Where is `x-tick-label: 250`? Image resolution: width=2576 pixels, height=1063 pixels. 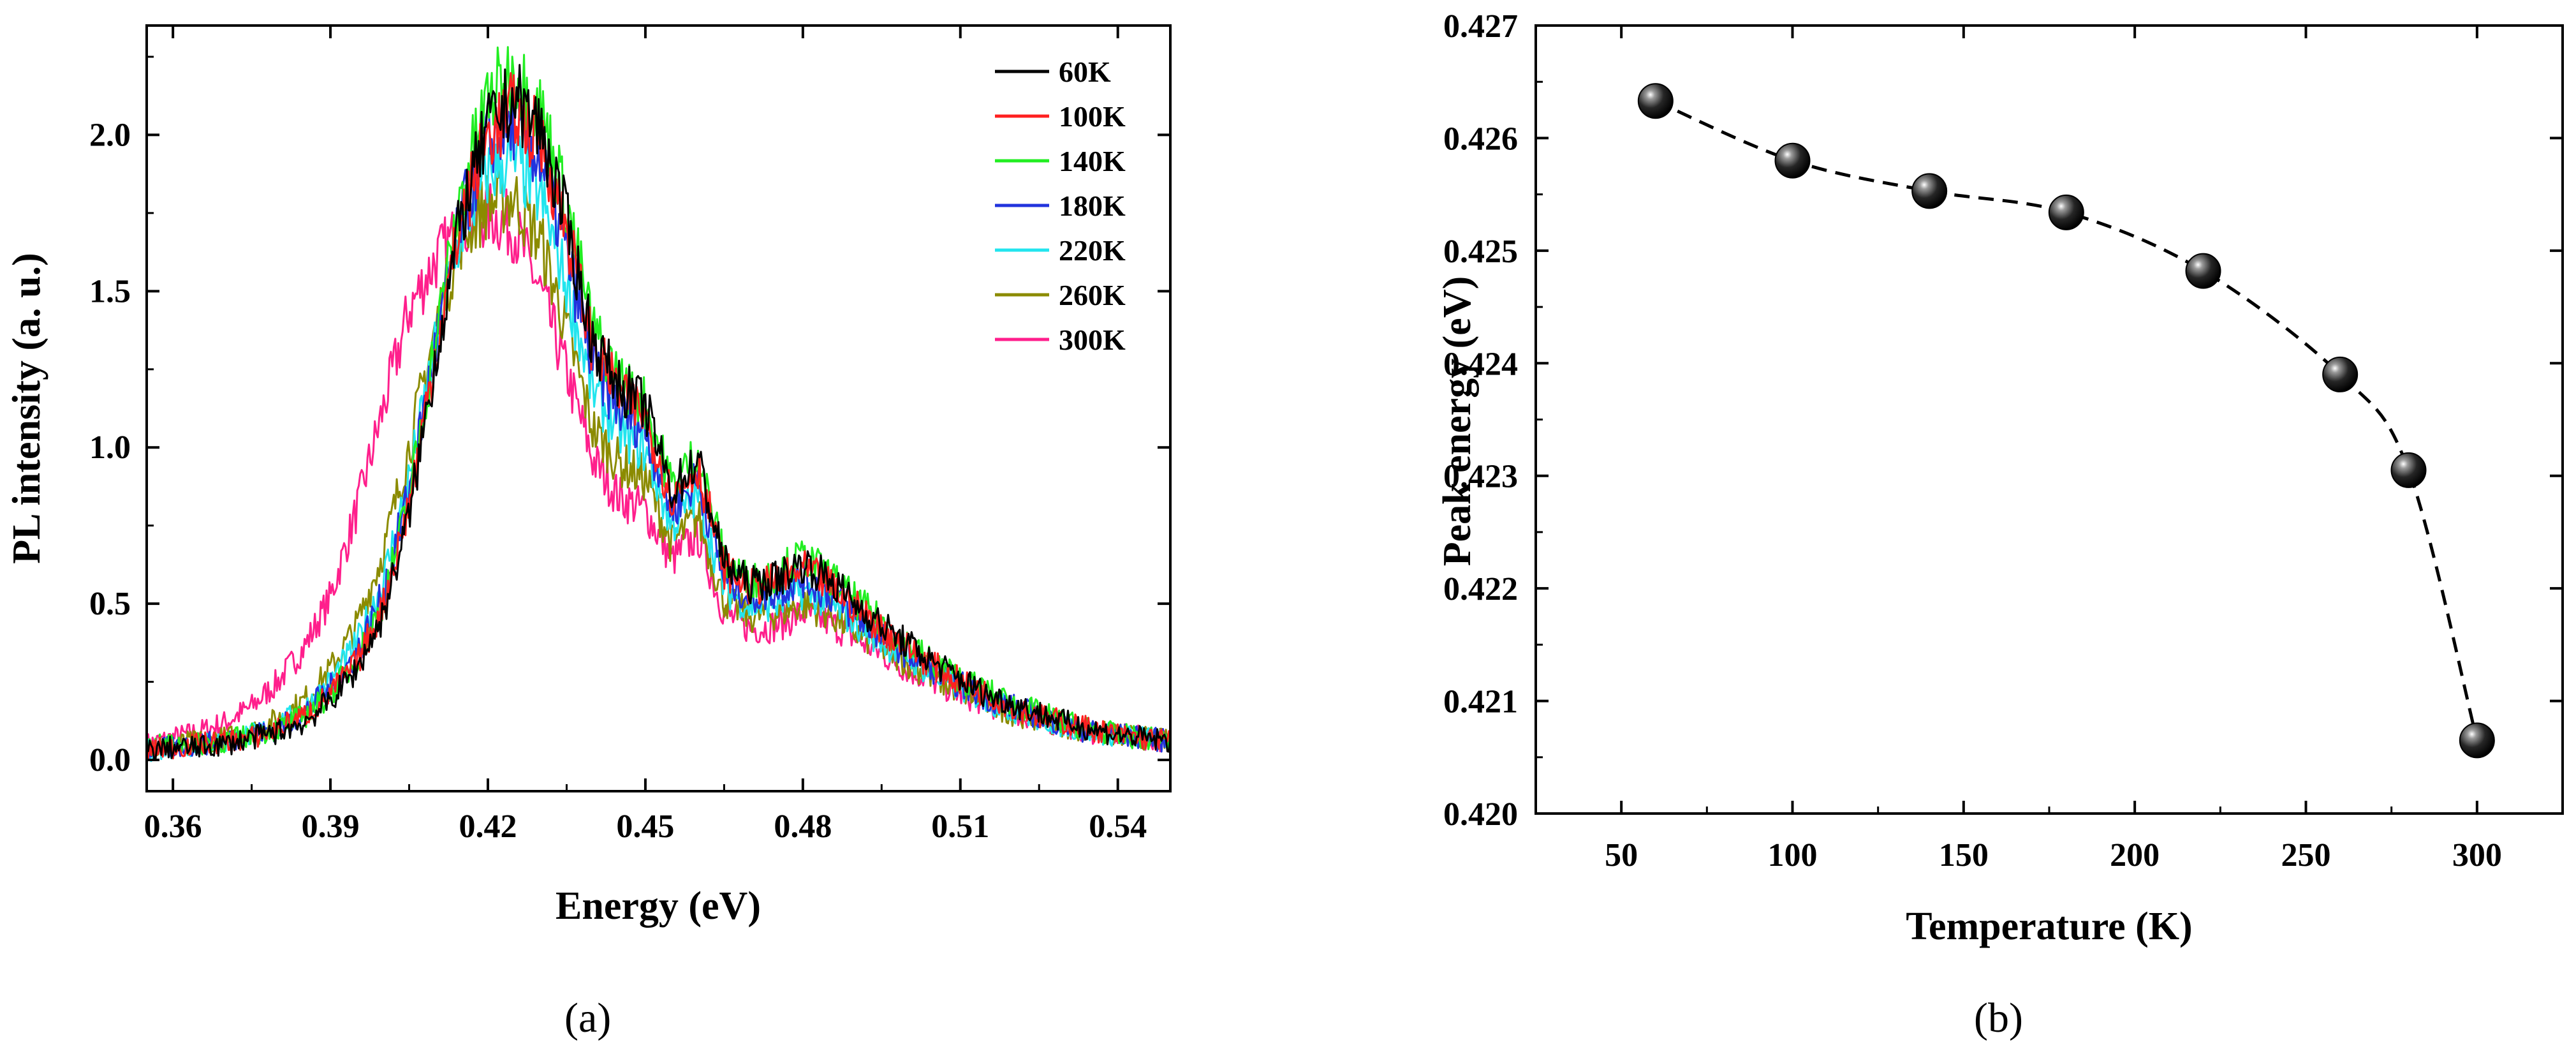 x-tick-label: 250 is located at coordinates (2306, 855).